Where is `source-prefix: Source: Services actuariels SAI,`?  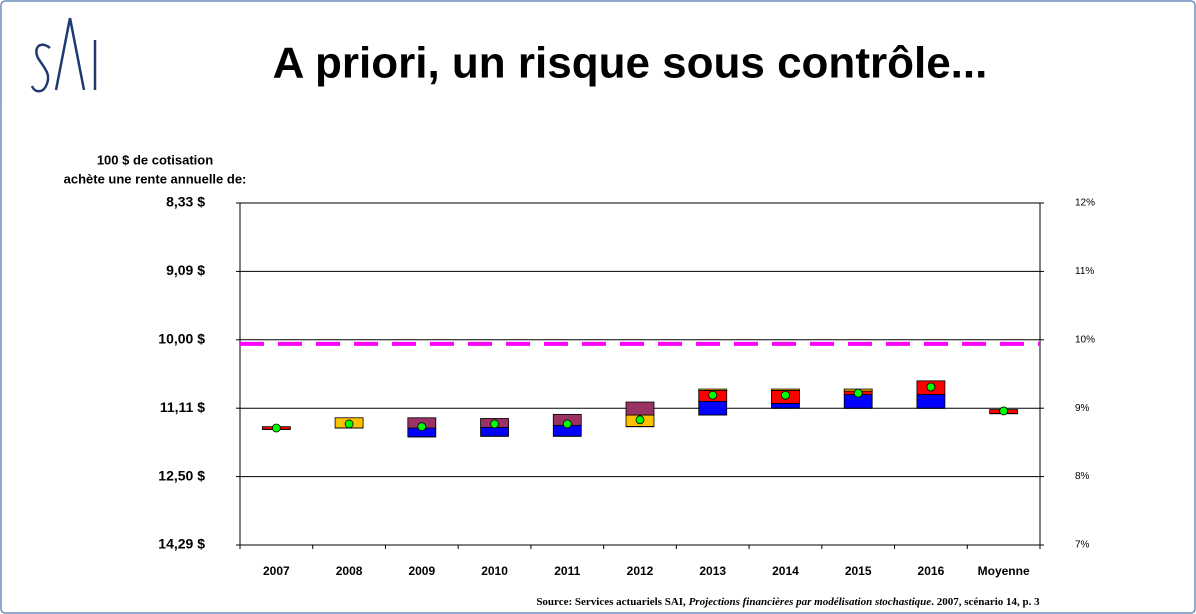 source-prefix: Source: Services actuariels SAI, is located at coordinates (612, 602).